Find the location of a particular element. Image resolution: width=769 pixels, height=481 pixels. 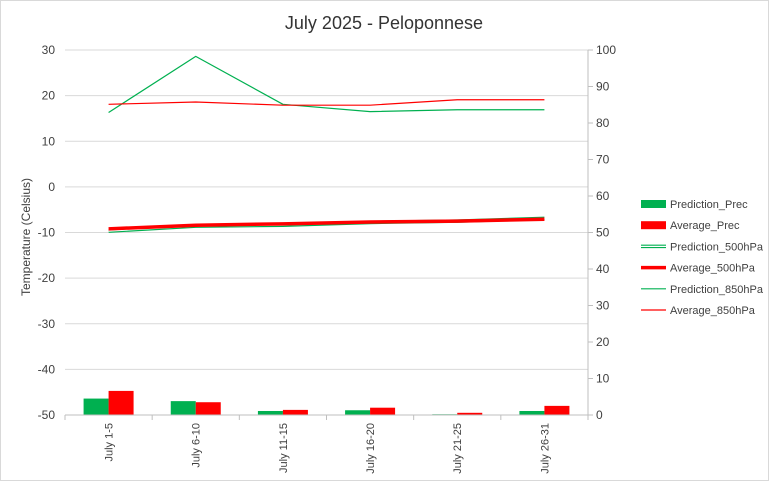

y-tick-right: 100 is located at coordinates (606, 50).